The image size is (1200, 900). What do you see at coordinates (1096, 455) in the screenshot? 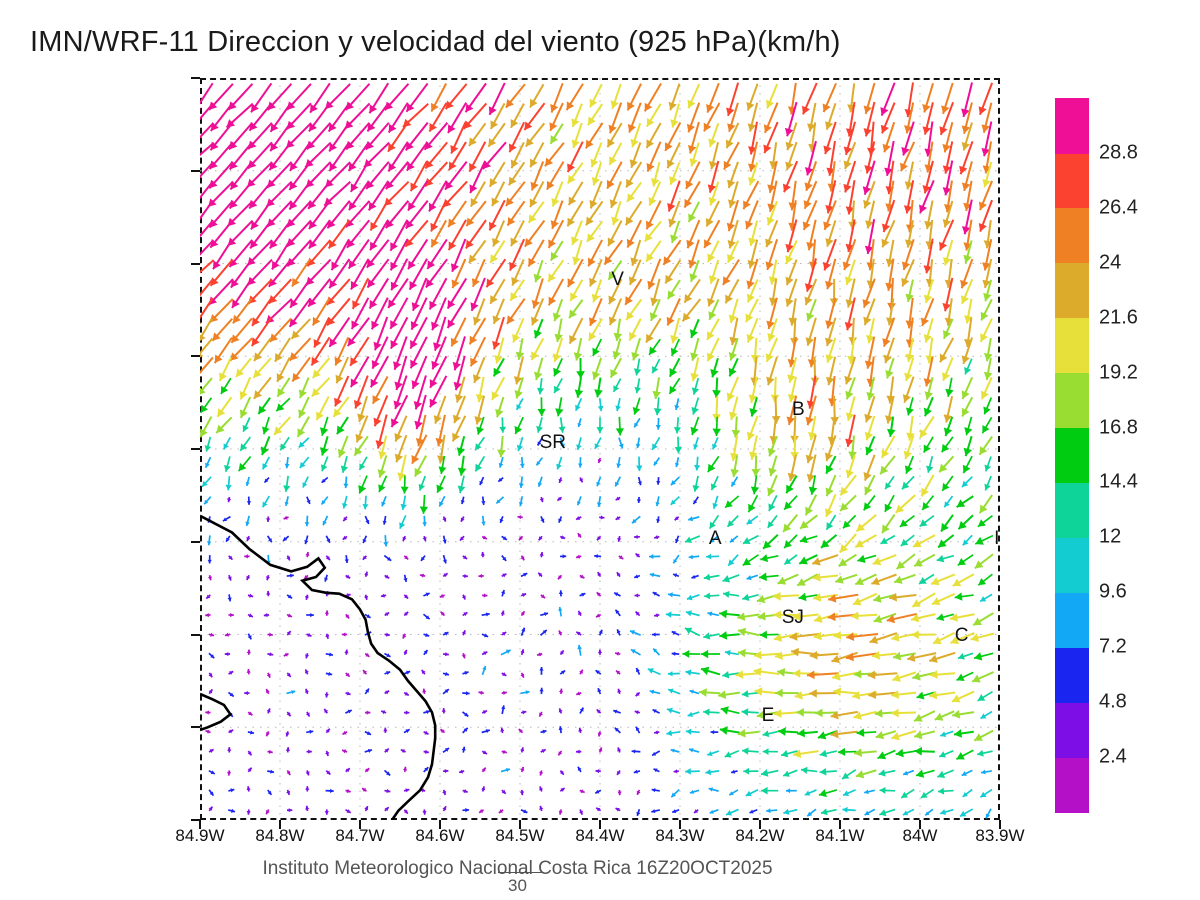
I see `colorbar: 2.4 4.8 7.2 9.6 12 14.4 16.8 19.2 21.6 24 26.4 28.8` at bounding box center [1096, 455].